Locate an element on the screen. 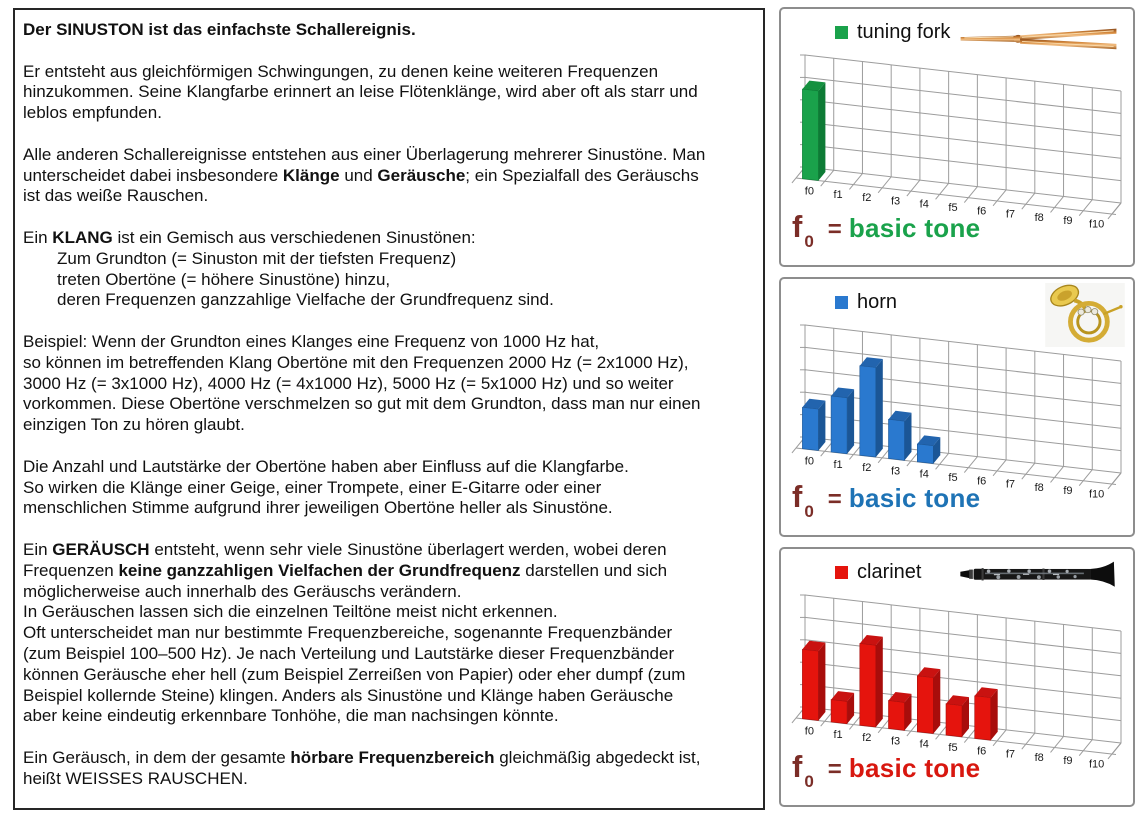 The height and width of the screenshot is (817, 1139). tuning-fork-icon is located at coordinates (1038, 39).